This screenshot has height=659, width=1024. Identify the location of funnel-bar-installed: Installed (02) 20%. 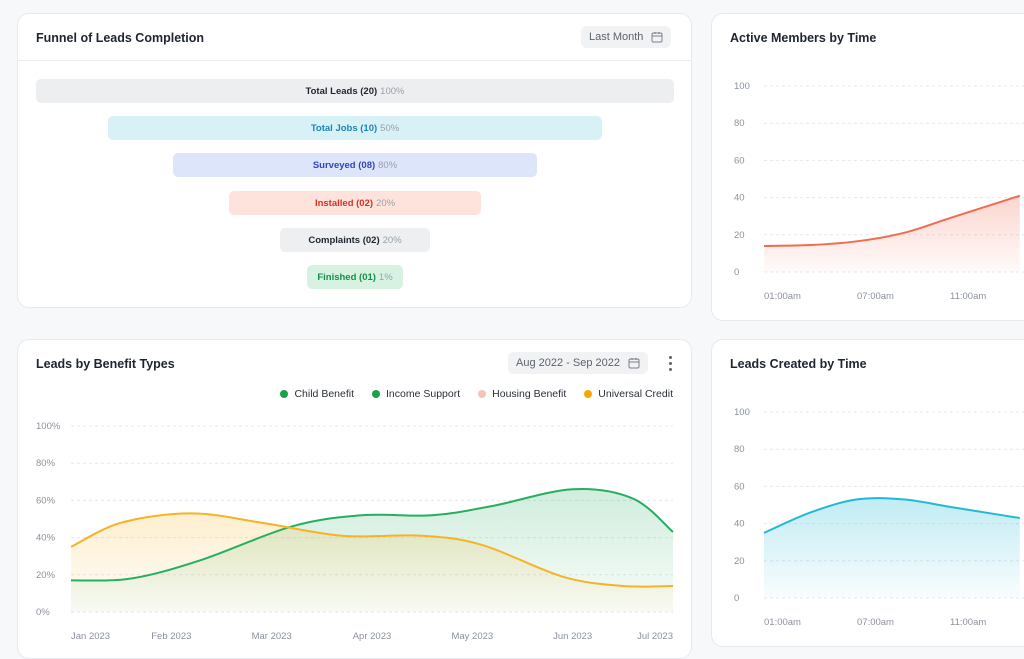
(355, 203).